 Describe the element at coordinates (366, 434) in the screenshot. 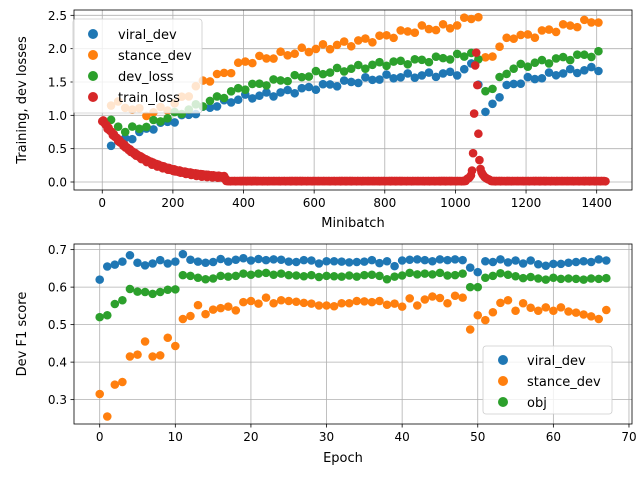

I see `bottom-x-ticks: 0 10 20 30 40 50 60 70` at that location.